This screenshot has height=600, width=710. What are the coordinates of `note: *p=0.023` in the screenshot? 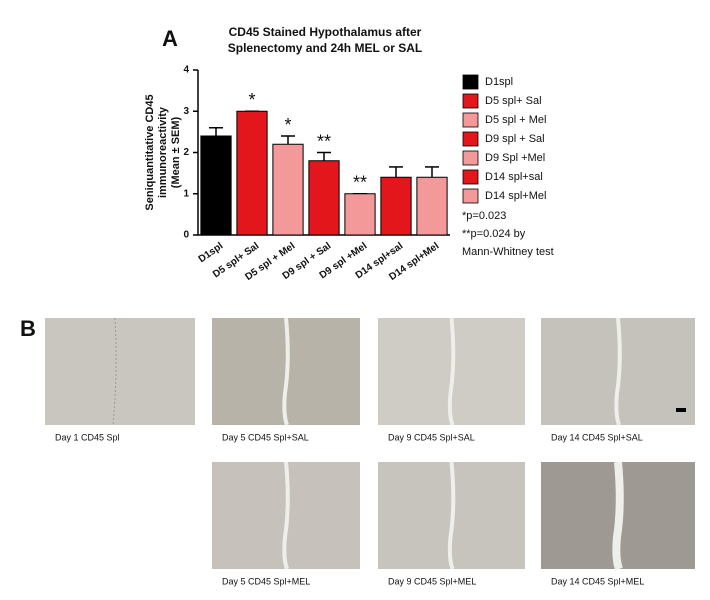 It's located at (484, 216).